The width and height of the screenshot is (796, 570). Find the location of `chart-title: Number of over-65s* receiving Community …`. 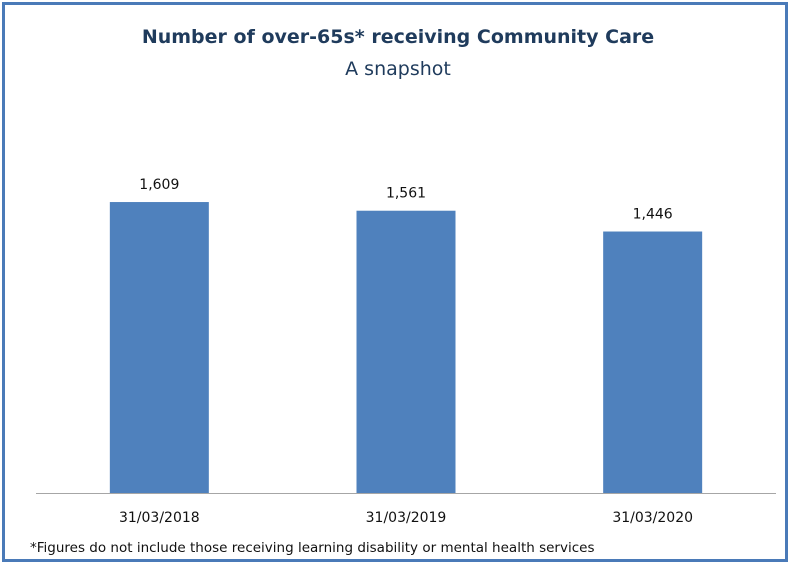

chart-title: Number of over-65s* receiving Community … is located at coordinates (398, 37).